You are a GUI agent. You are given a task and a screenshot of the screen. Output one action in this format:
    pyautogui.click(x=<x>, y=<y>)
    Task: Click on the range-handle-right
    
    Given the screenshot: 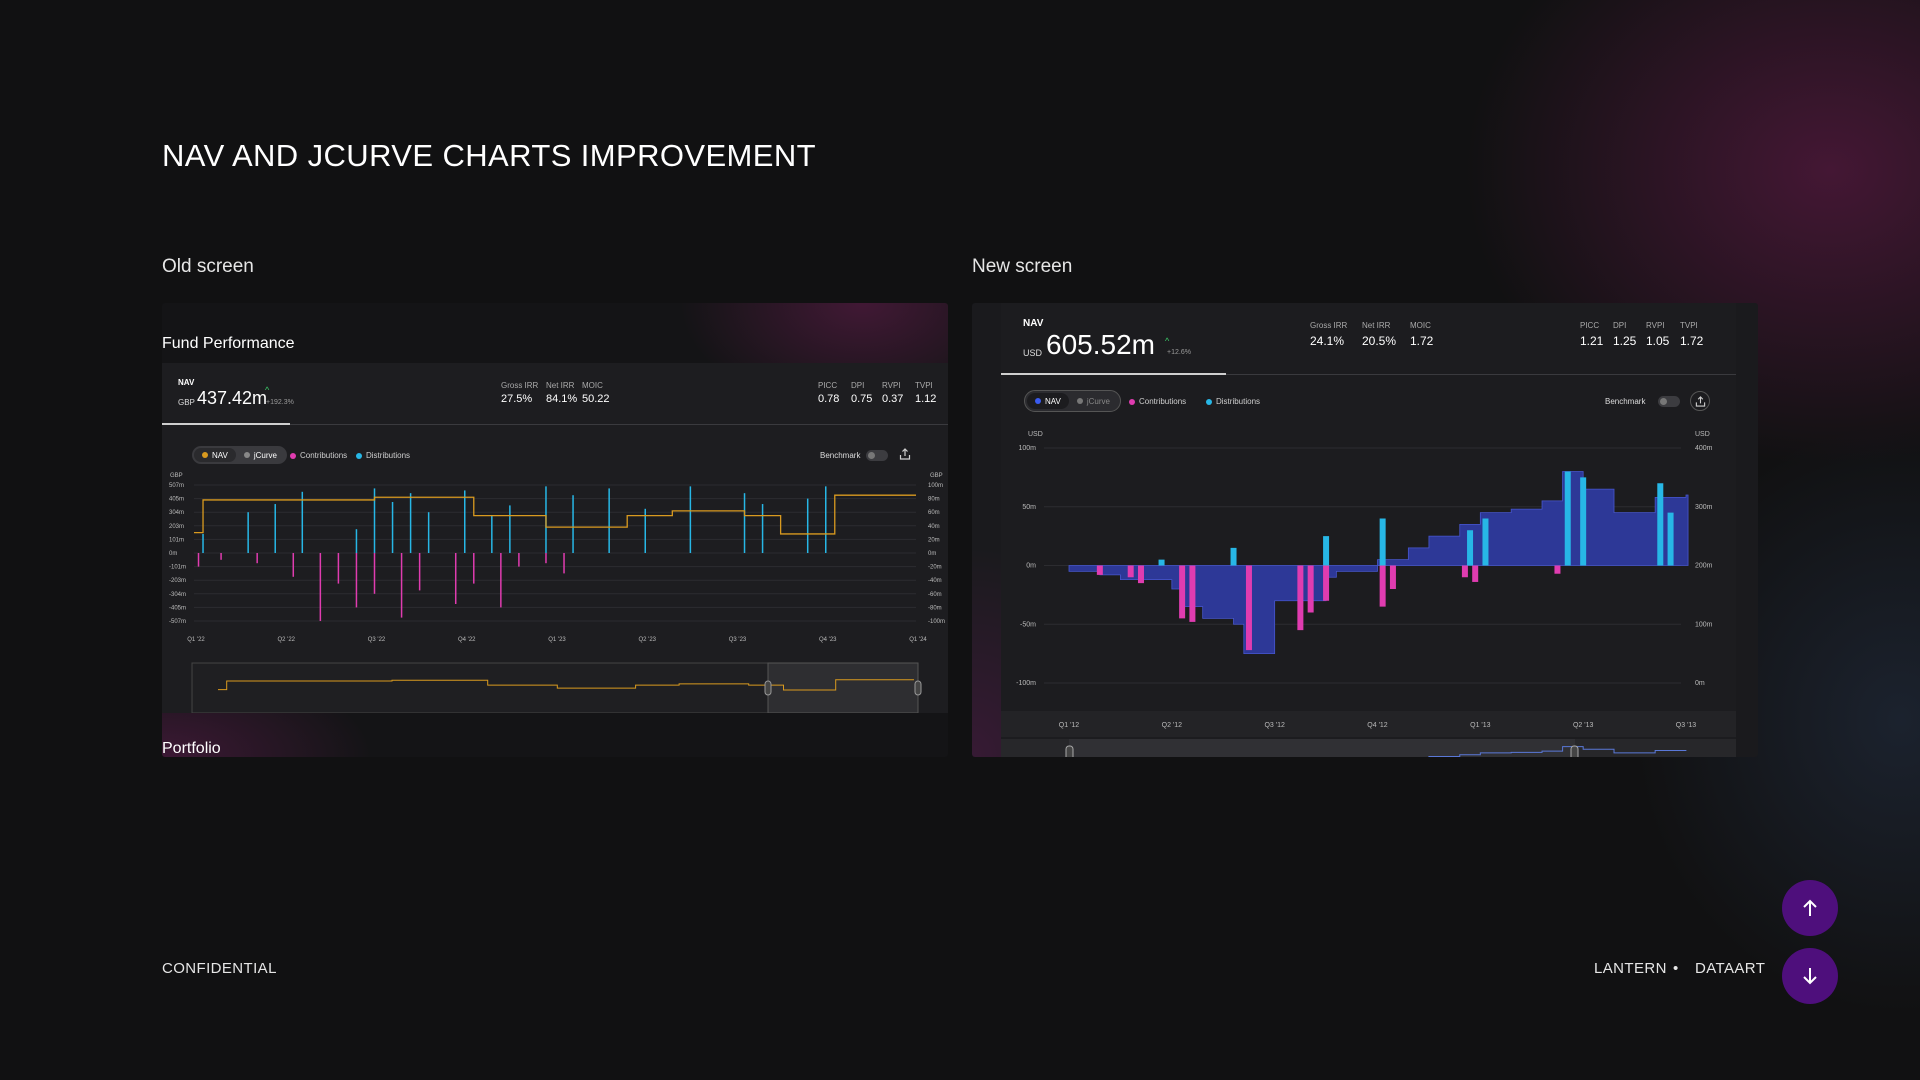 What is the action you would take?
    pyautogui.click(x=1574, y=751)
    